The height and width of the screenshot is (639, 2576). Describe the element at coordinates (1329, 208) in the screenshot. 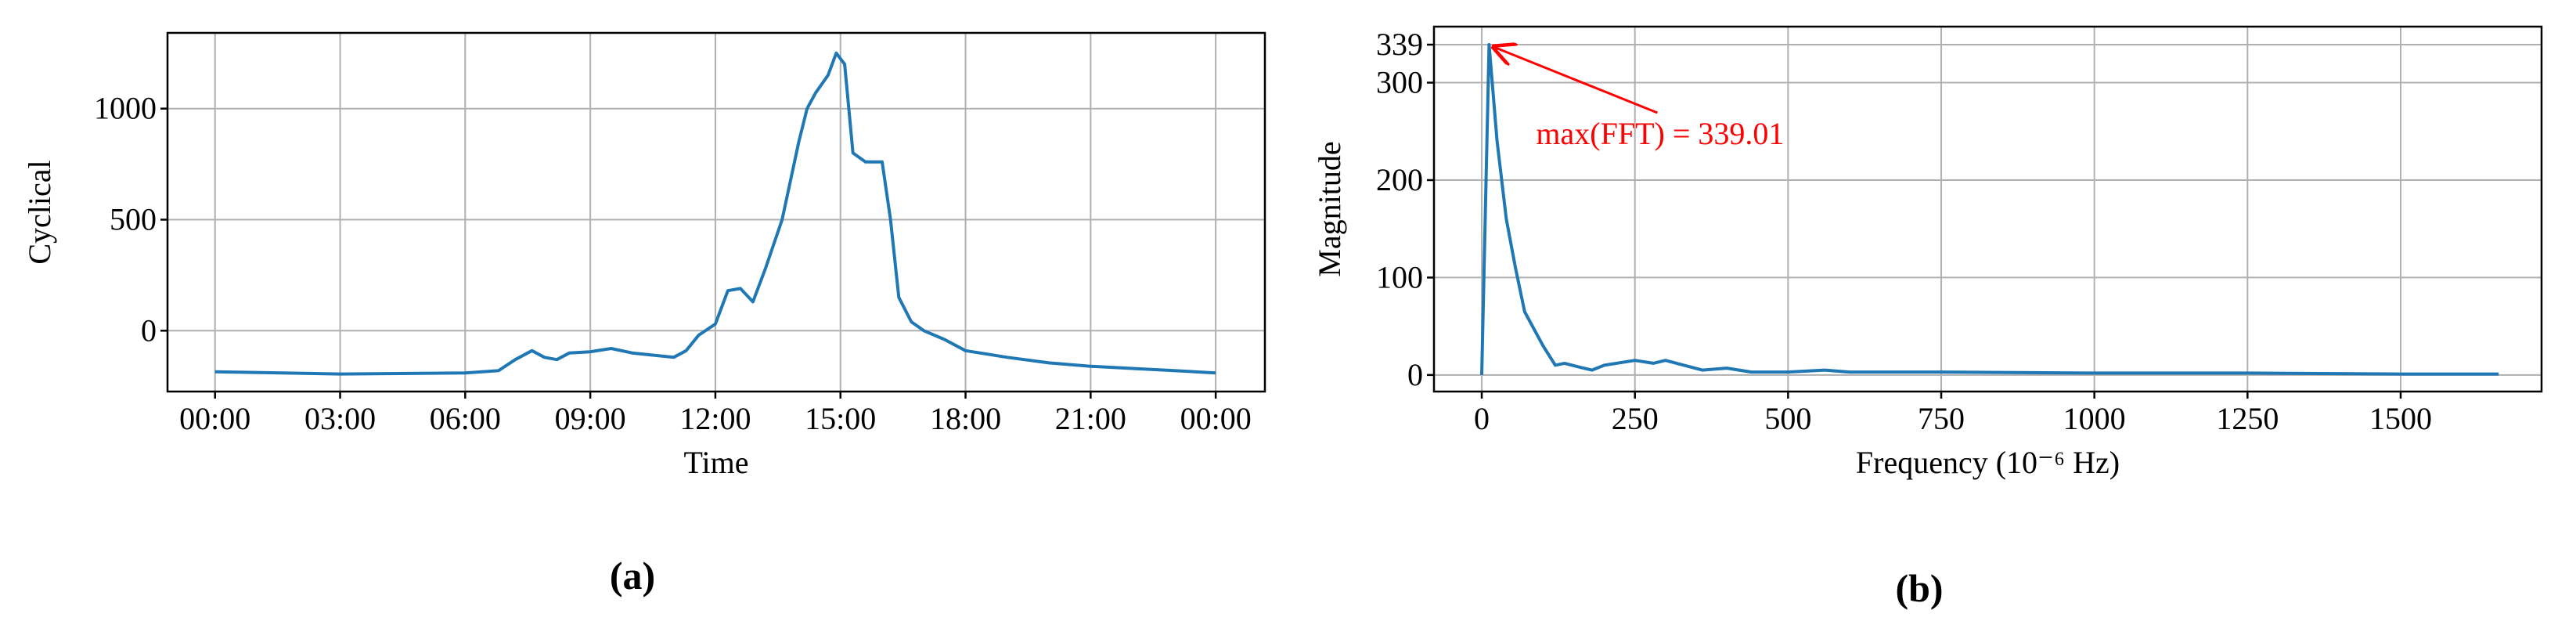

I see `y-axis-label: Magnitude` at that location.